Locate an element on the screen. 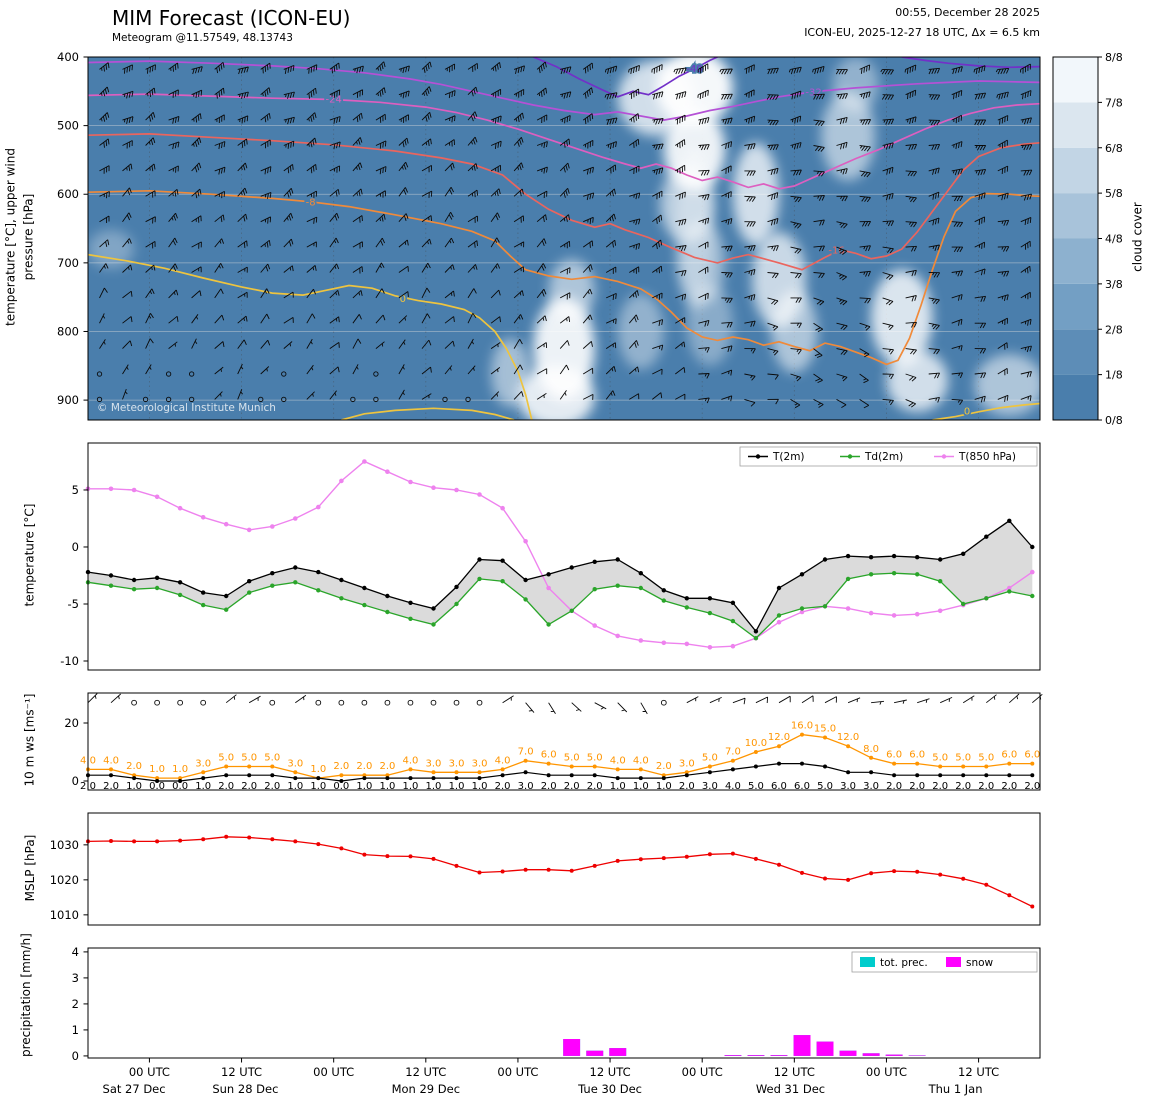 The height and width of the screenshot is (1105, 1155). model-run-info: ICON-EU, 2025-12-27 18 UTC, Δx = 6.5 km is located at coordinates (922, 32).